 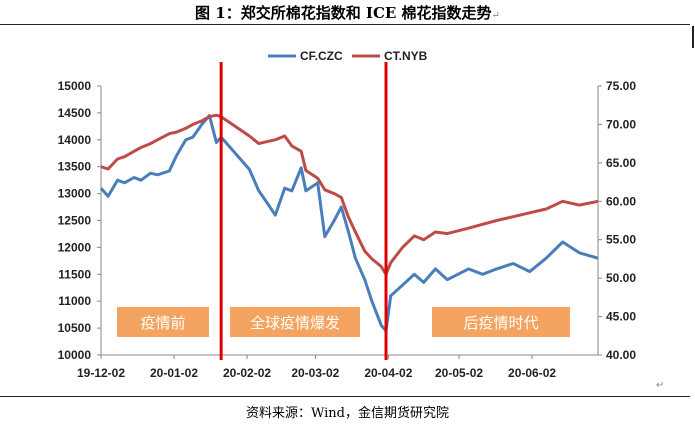 I want to click on source-note: 资料来源：Wind，金信期货研究院, so click(x=347, y=411).